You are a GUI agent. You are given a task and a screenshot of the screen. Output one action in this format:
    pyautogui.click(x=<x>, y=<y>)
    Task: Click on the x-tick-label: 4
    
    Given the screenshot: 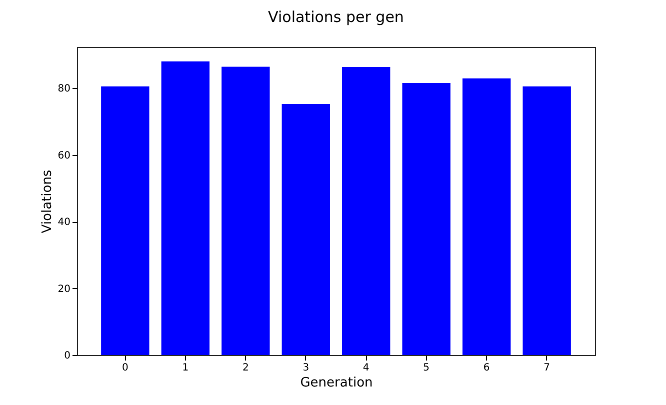 What is the action you would take?
    pyautogui.click(x=366, y=368)
    